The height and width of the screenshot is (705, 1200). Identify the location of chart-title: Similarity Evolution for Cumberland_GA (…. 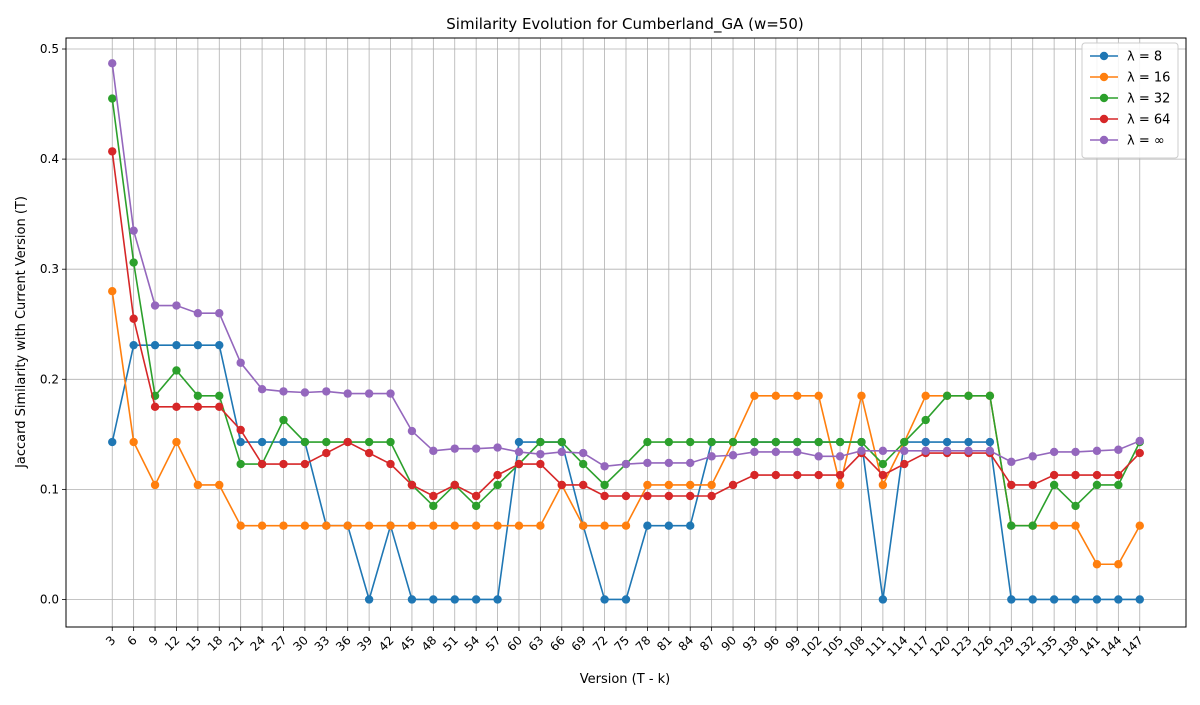
(624, 24).